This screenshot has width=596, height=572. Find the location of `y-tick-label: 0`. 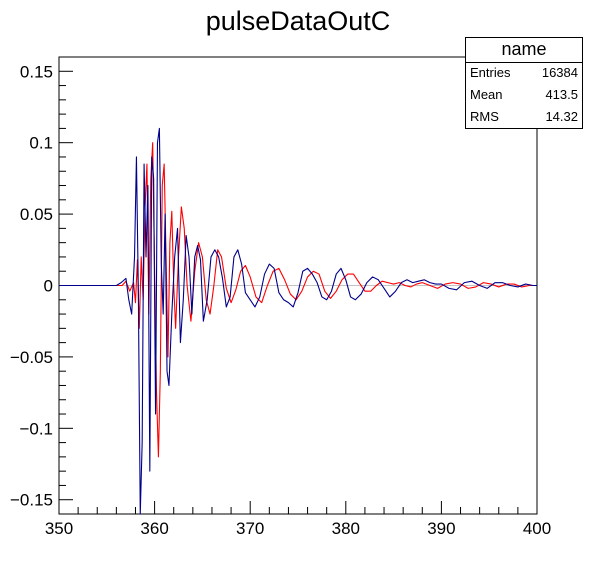

y-tick-label: 0 is located at coordinates (48, 286).